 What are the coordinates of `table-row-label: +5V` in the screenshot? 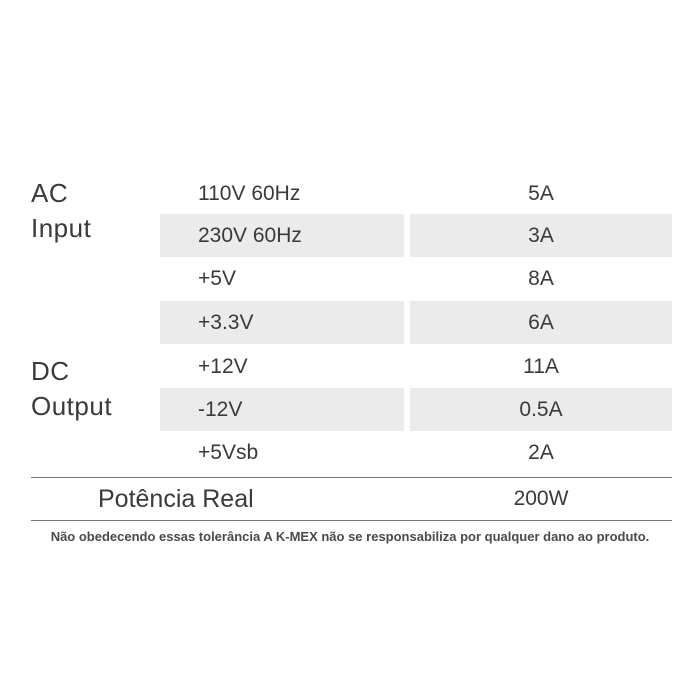 It's located at (217, 278).